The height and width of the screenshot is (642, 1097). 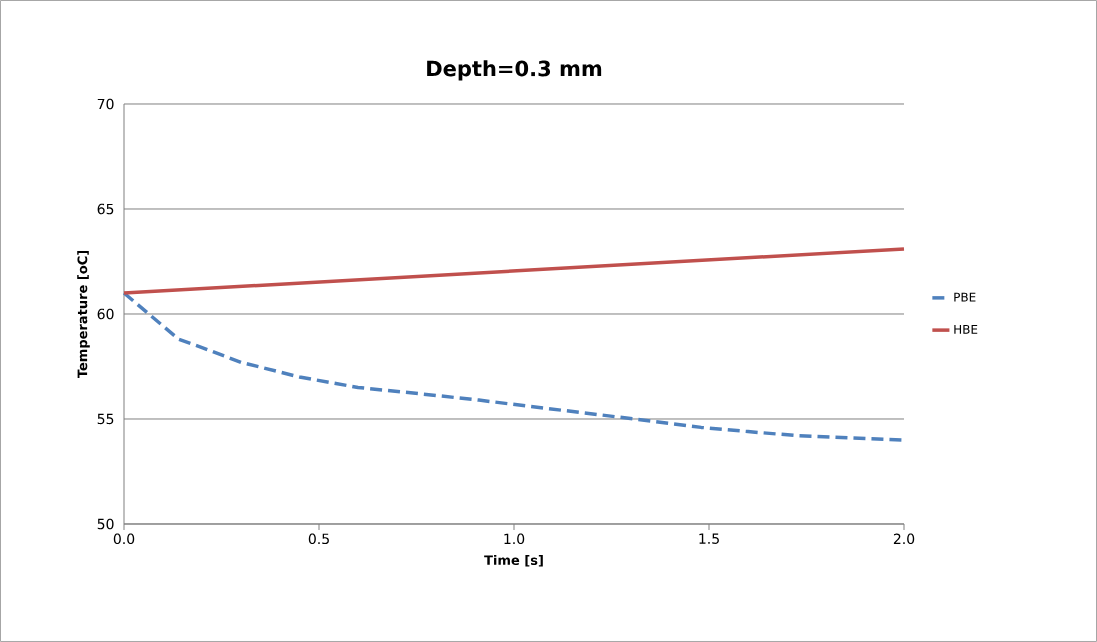 What do you see at coordinates (105, 209) in the screenshot?
I see `y-tick-label: 65` at bounding box center [105, 209].